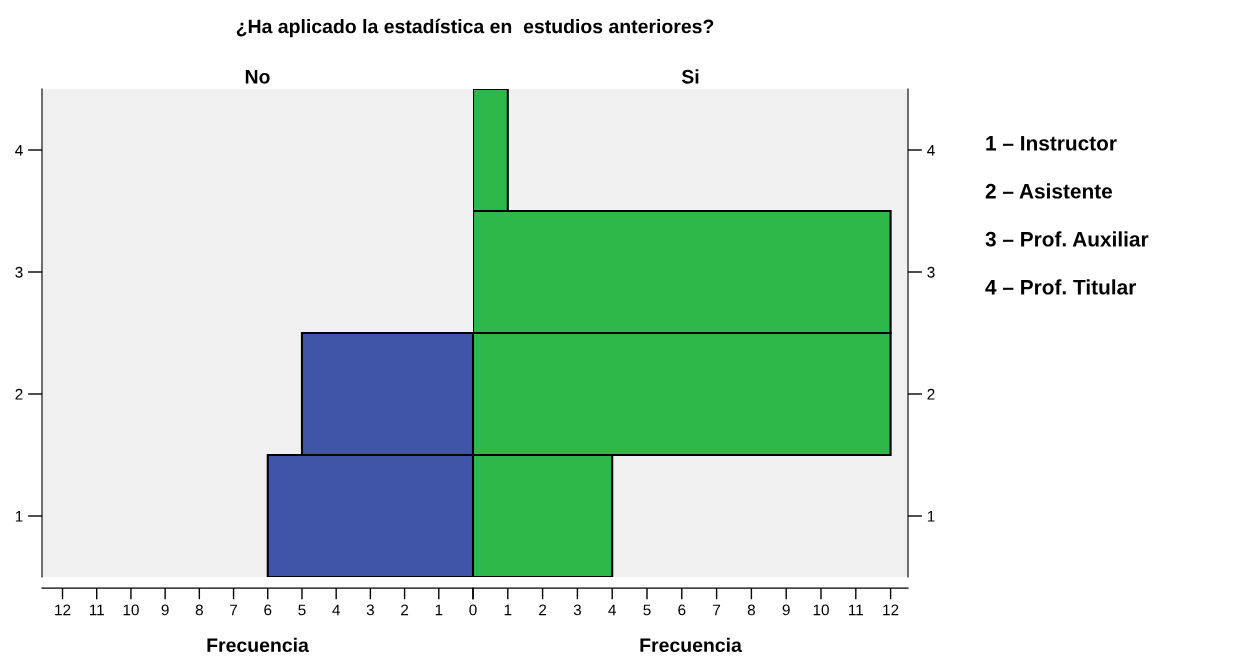 The image size is (1235, 669). I want to click on text: 3 – Prof. Auxiliar, so click(1067, 239).